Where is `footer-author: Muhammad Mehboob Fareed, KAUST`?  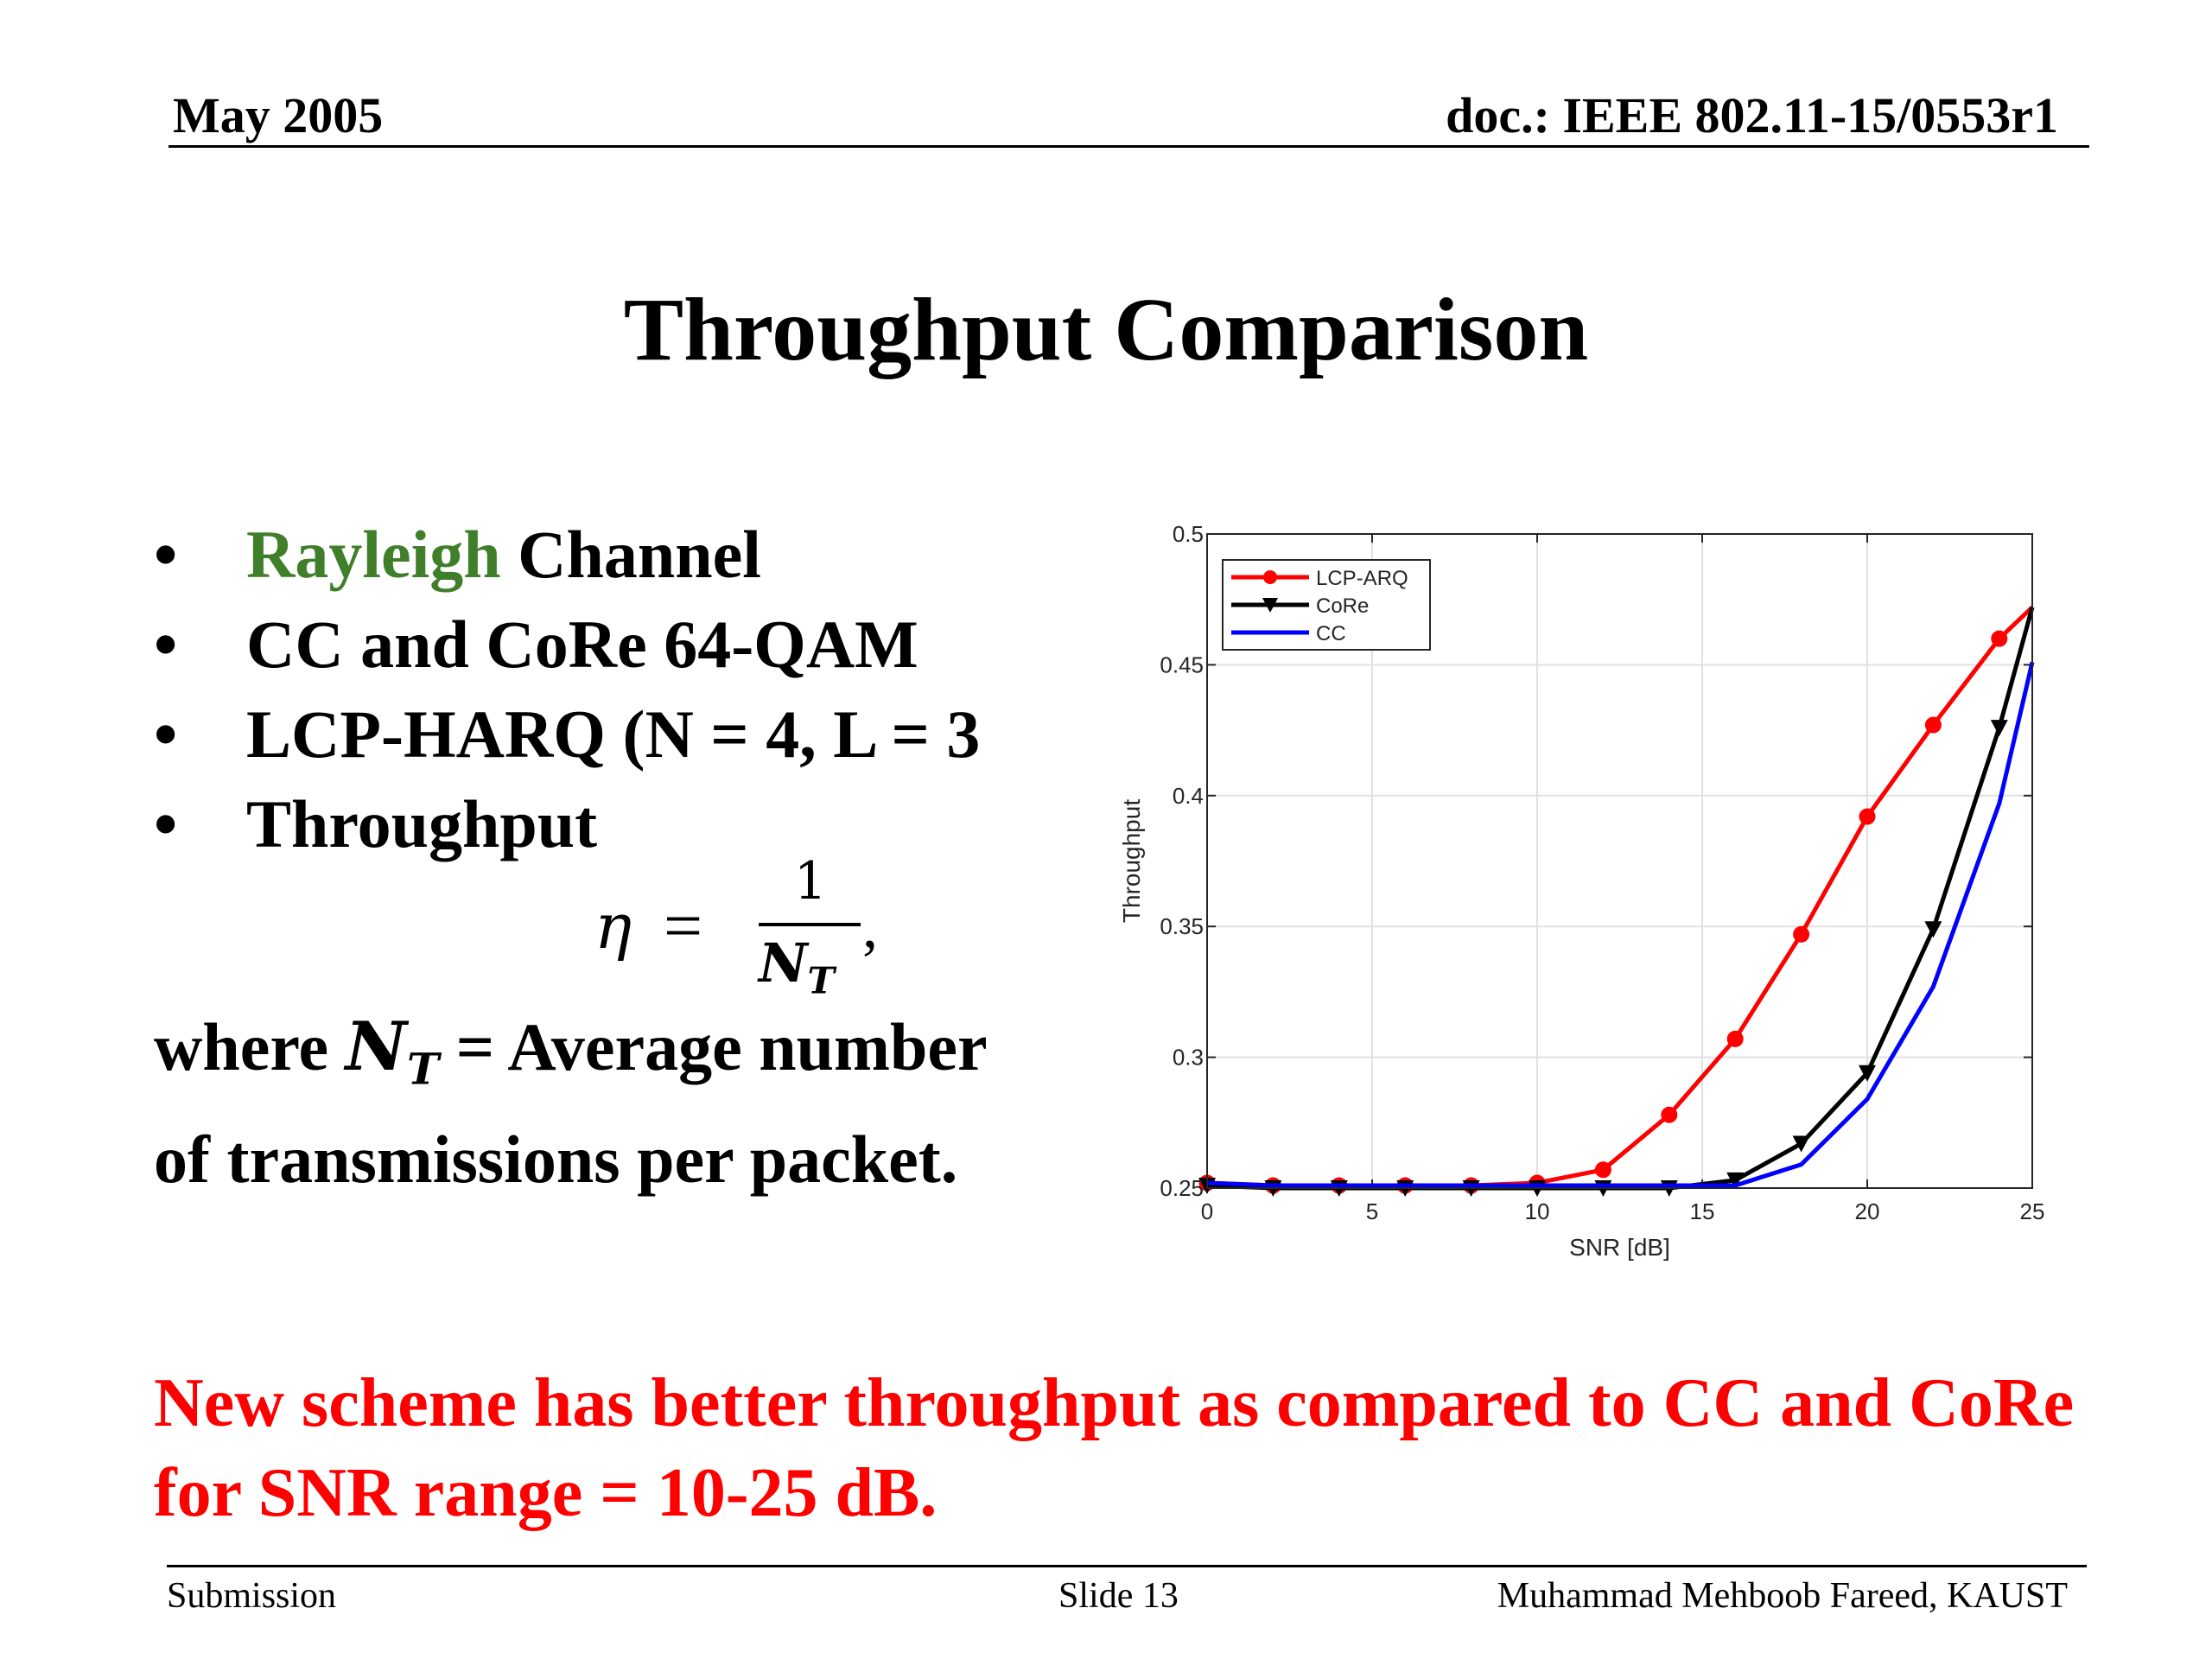 footer-author: Muhammad Mehboob Fareed, KAUST is located at coordinates (1782, 1596).